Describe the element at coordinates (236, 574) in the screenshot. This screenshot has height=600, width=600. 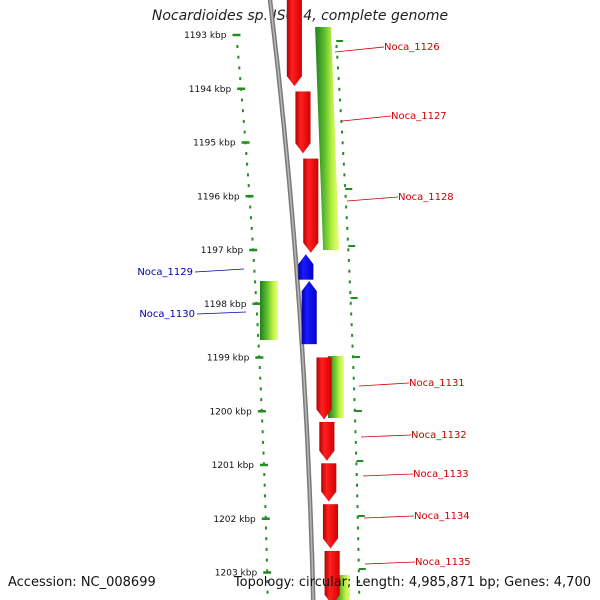
I see `kbp-tick-label: 1203 kbp` at that location.